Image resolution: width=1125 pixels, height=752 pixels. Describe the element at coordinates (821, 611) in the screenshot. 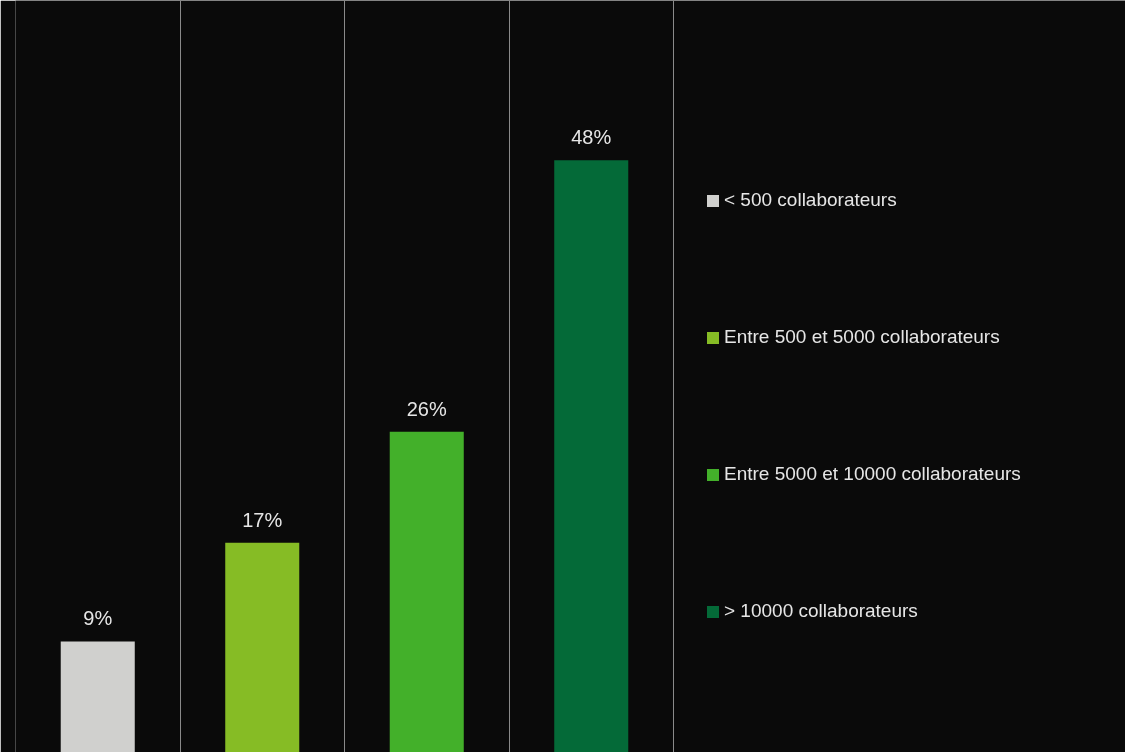

I see `legend-label: > 10000 collaborateurs` at that location.